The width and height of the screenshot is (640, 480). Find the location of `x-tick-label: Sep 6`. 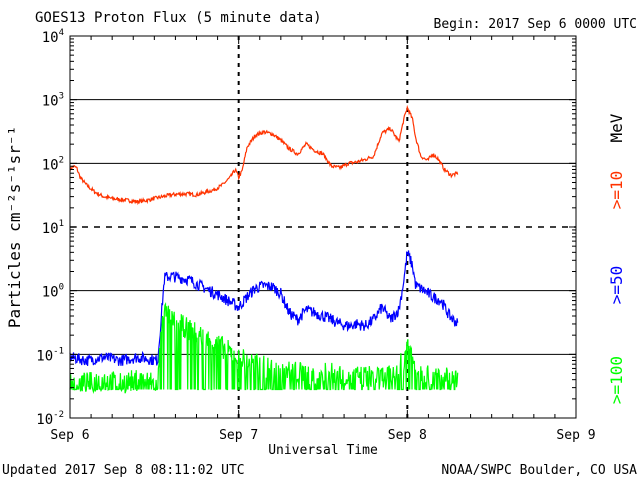

x-tick-label: Sep 6 is located at coordinates (69, 435).